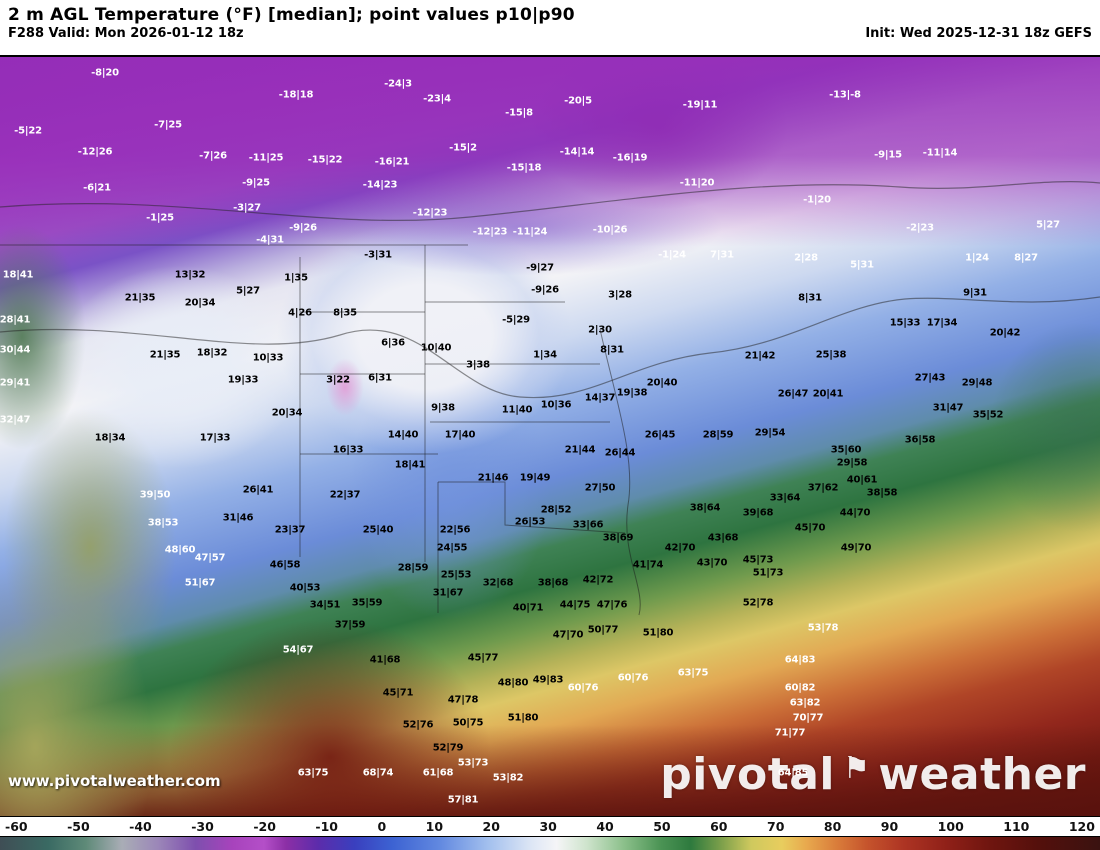  I want to click on colorbar-tick: 30, so click(548, 826).